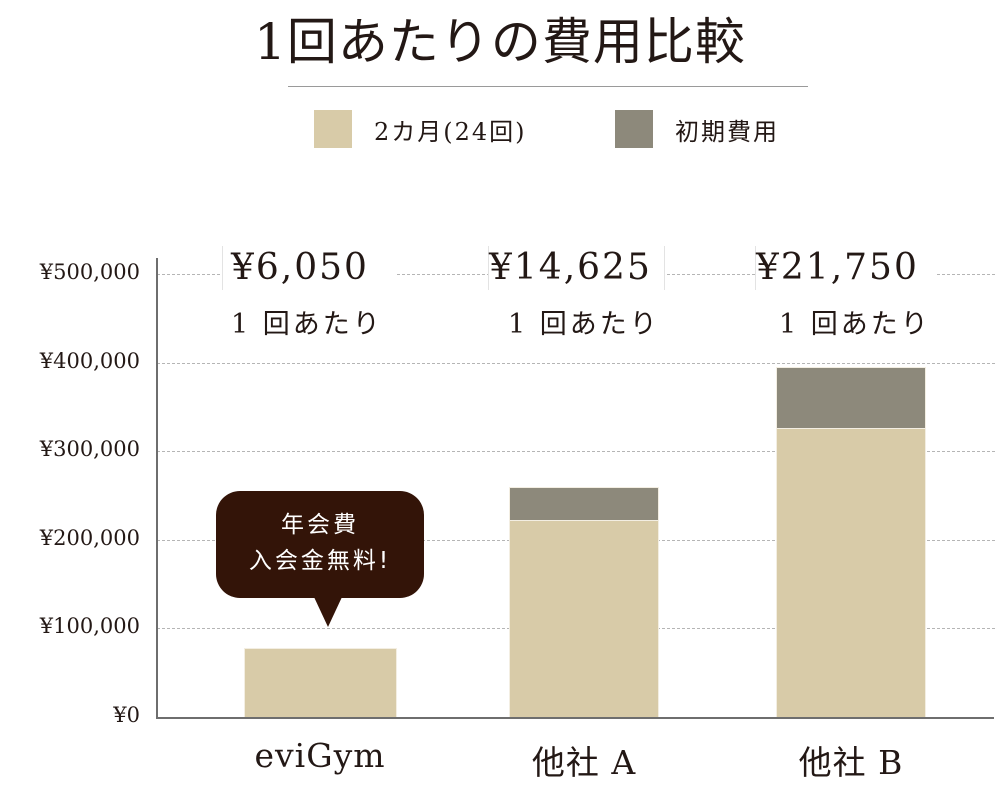 The image size is (1000, 785). Describe the element at coordinates (548, 86) in the screenshot. I see `title-divider` at that location.